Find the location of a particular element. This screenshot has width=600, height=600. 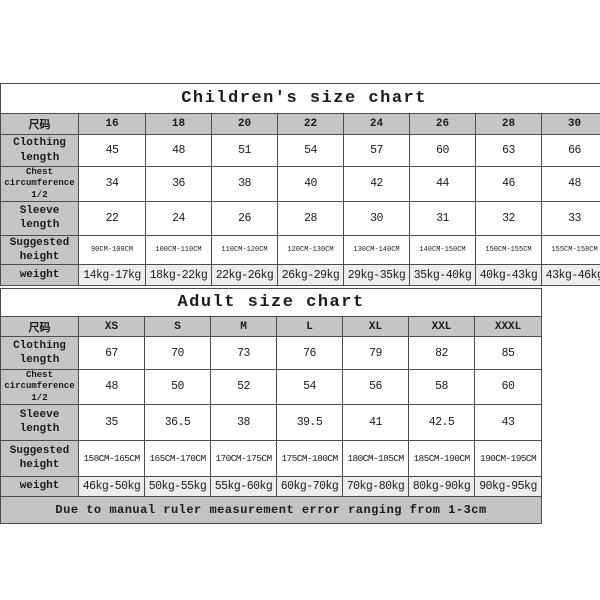

size-value-cell: 43 is located at coordinates (508, 422).